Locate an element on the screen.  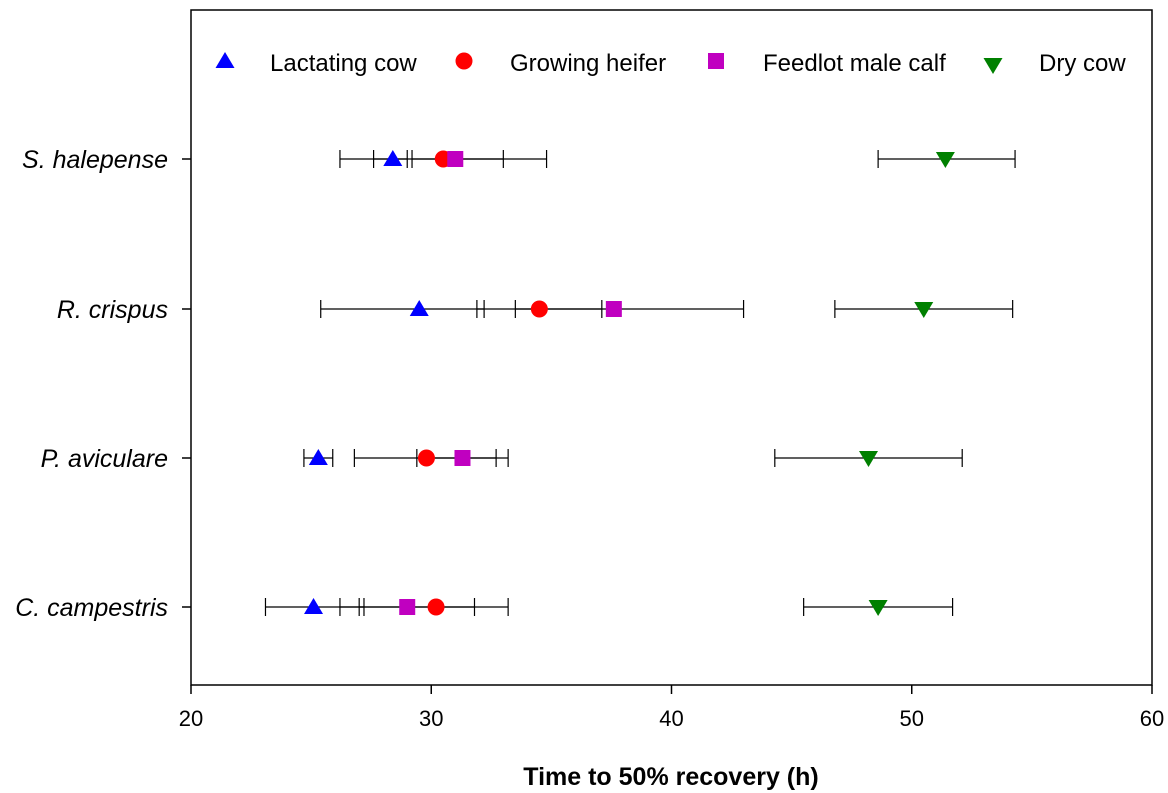
category-label: P. aviculare is located at coordinates (104, 459).